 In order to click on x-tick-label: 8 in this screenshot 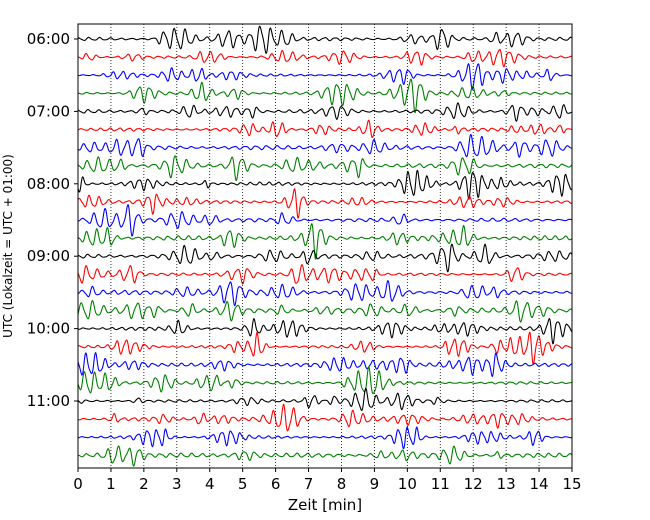, I will do `click(342, 484)`.